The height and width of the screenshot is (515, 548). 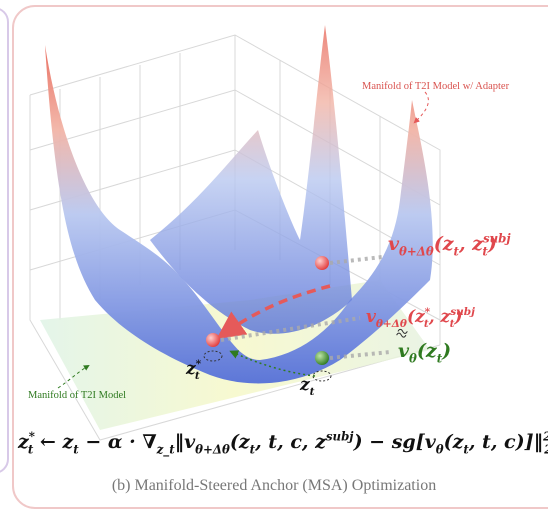 I want to click on math-part: ← z, so click(x=53, y=442).